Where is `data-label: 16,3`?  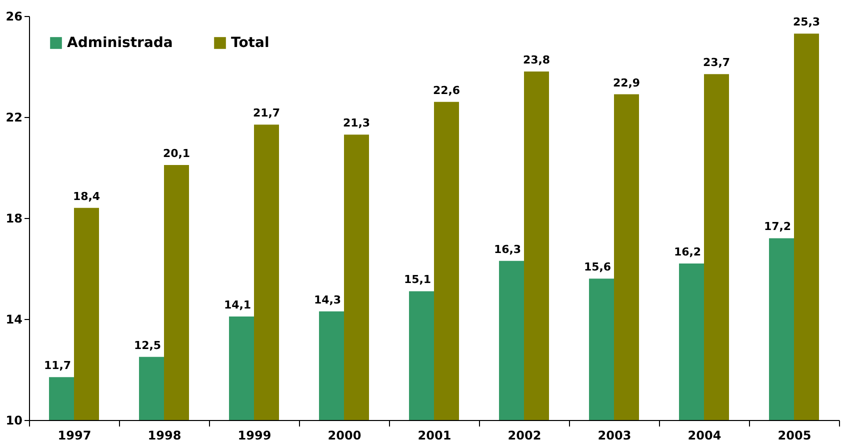
data-label: 16,3 is located at coordinates (508, 249).